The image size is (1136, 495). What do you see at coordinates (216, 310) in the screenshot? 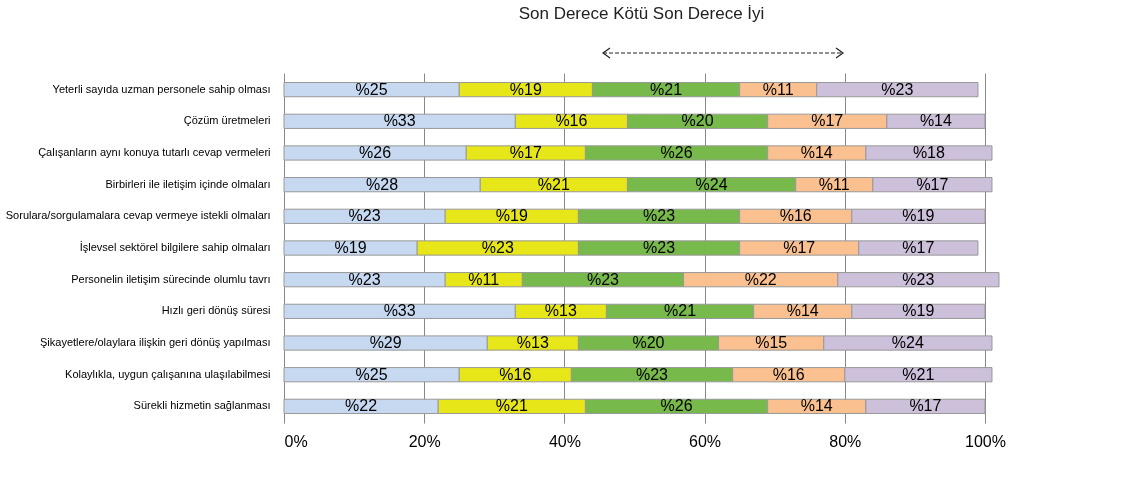
I see `y-tick-label: Hızlı geri dönüş süresi` at bounding box center [216, 310].